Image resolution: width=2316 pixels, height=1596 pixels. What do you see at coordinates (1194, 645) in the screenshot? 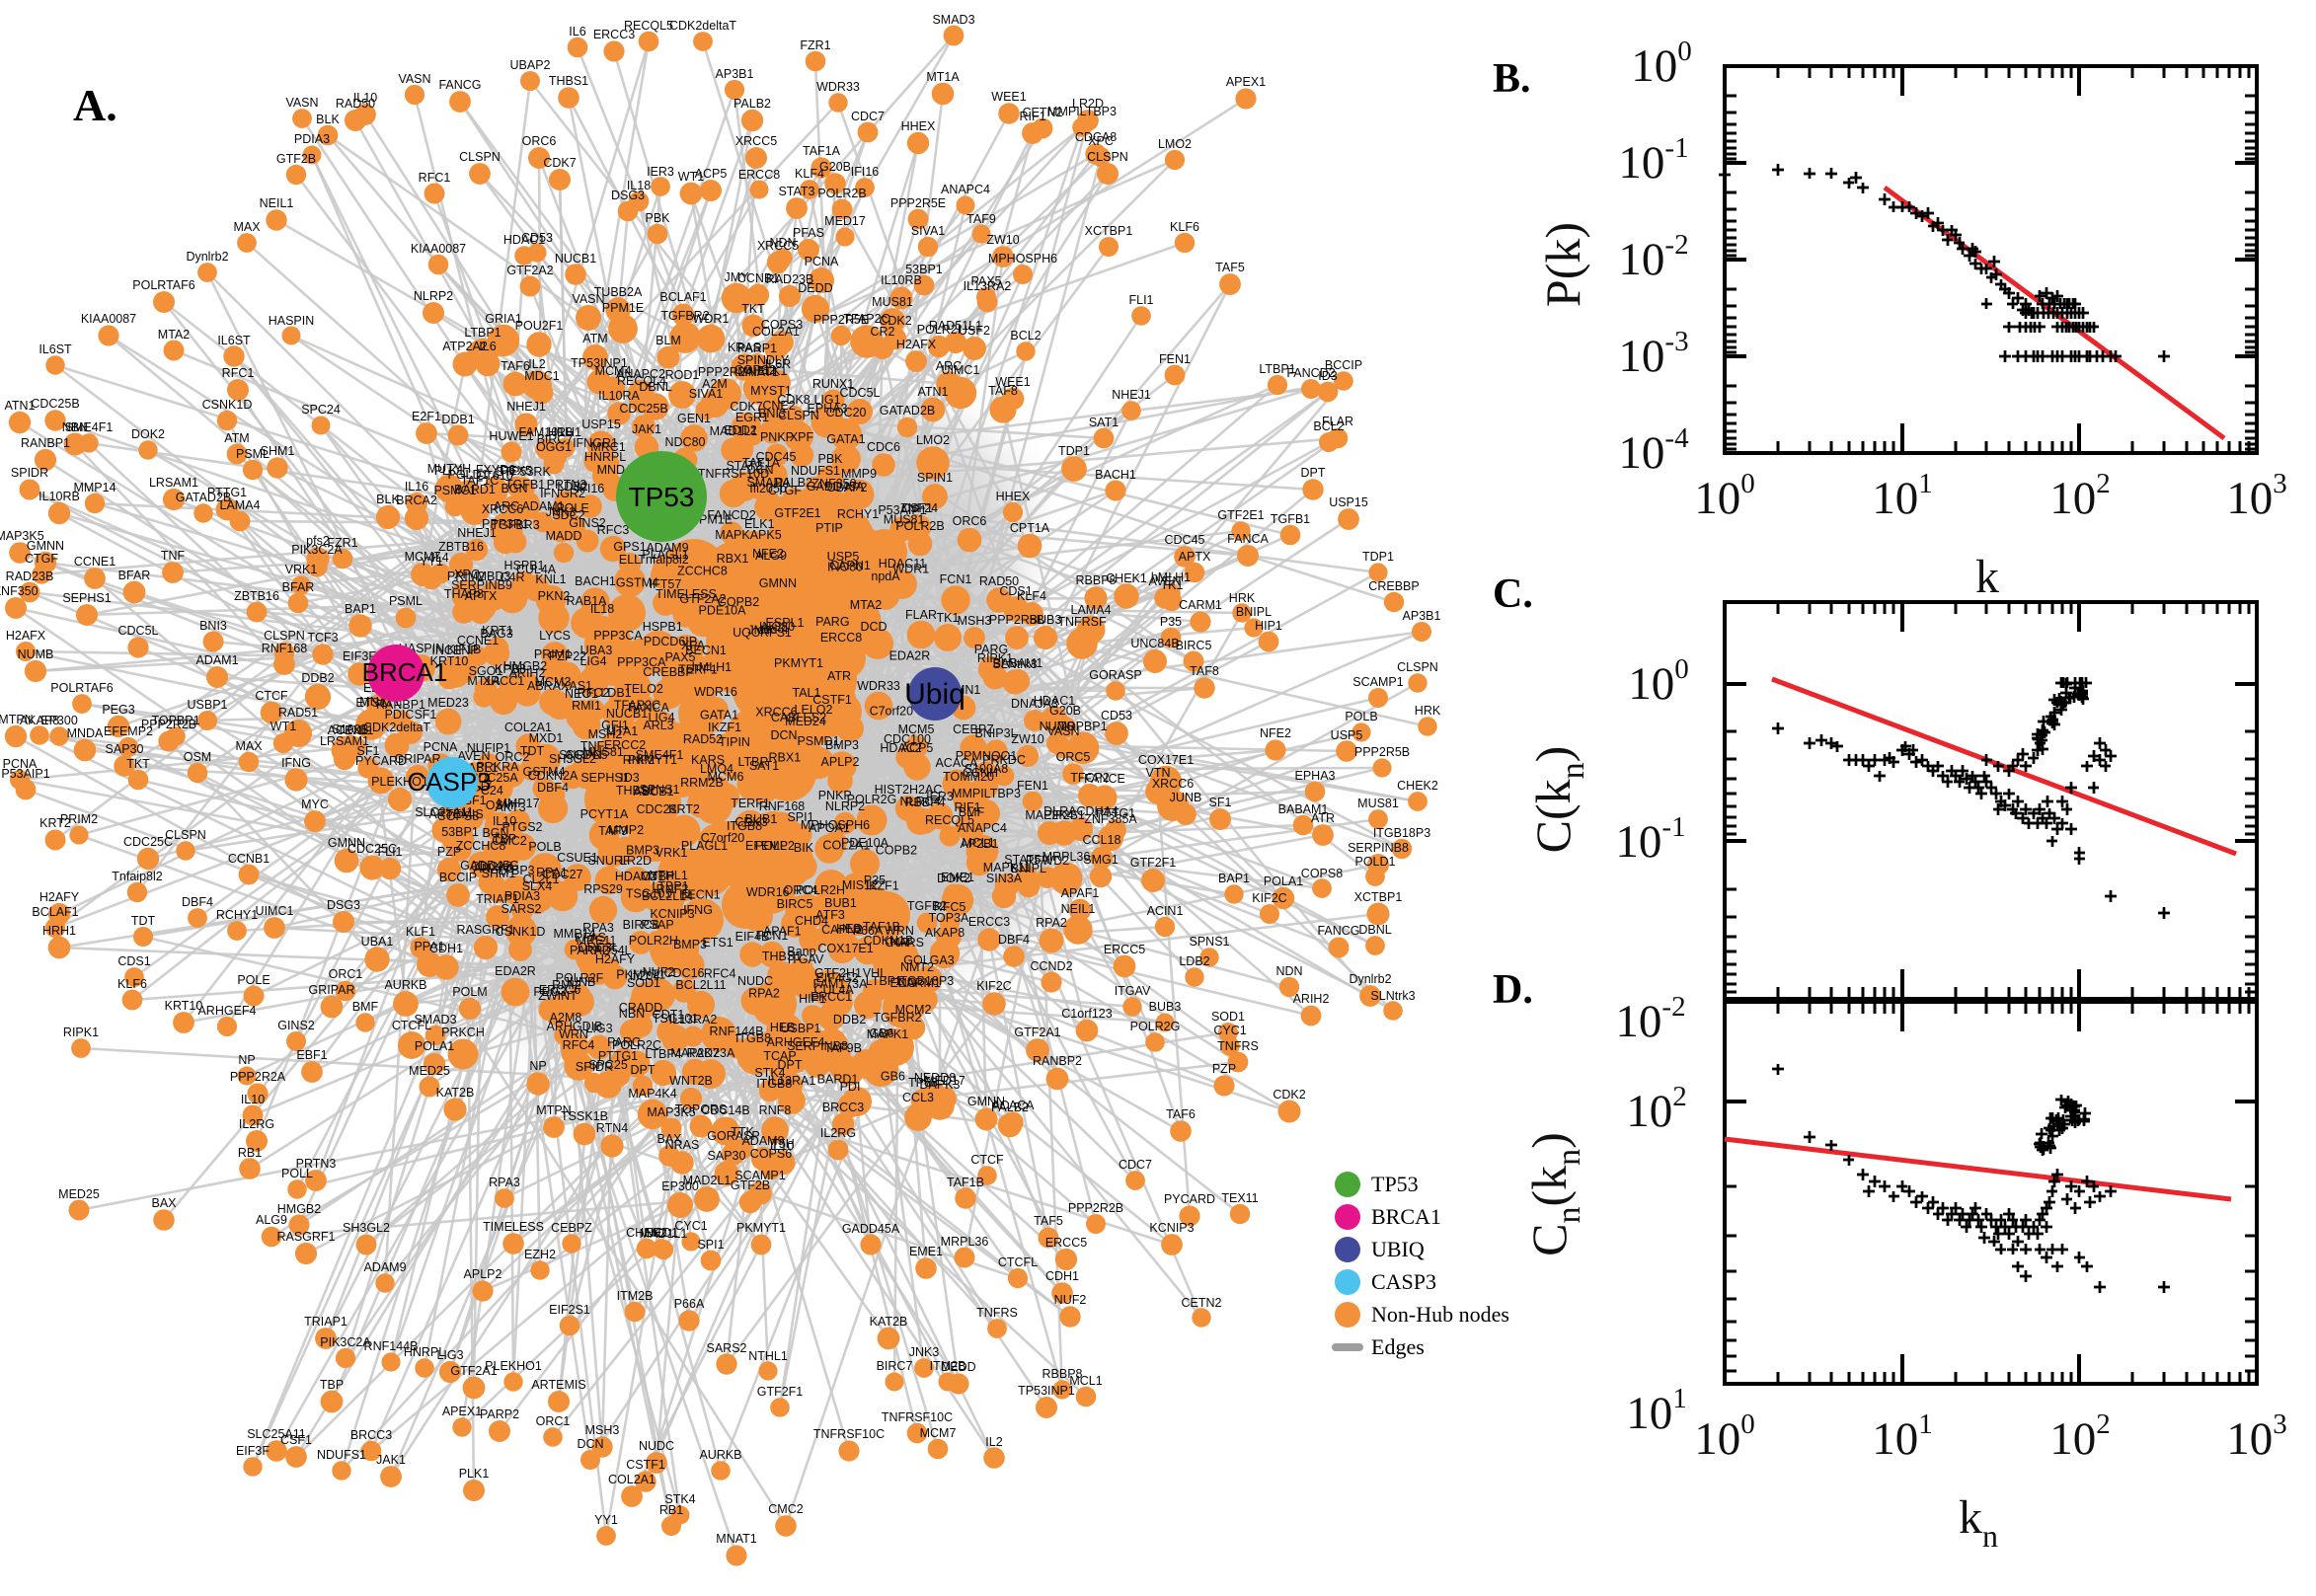
I see `svg-text: BIRC5` at bounding box center [1194, 645].